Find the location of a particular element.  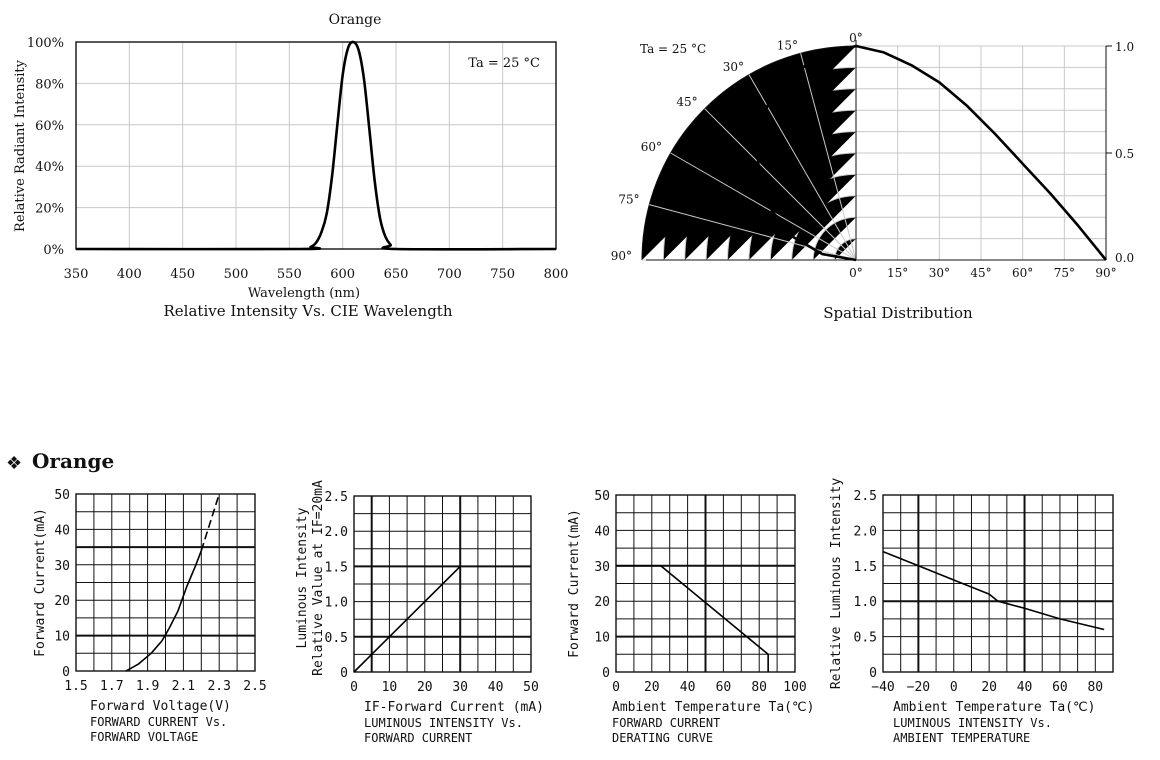

x-tick-label: 15° is located at coordinates (897, 273).